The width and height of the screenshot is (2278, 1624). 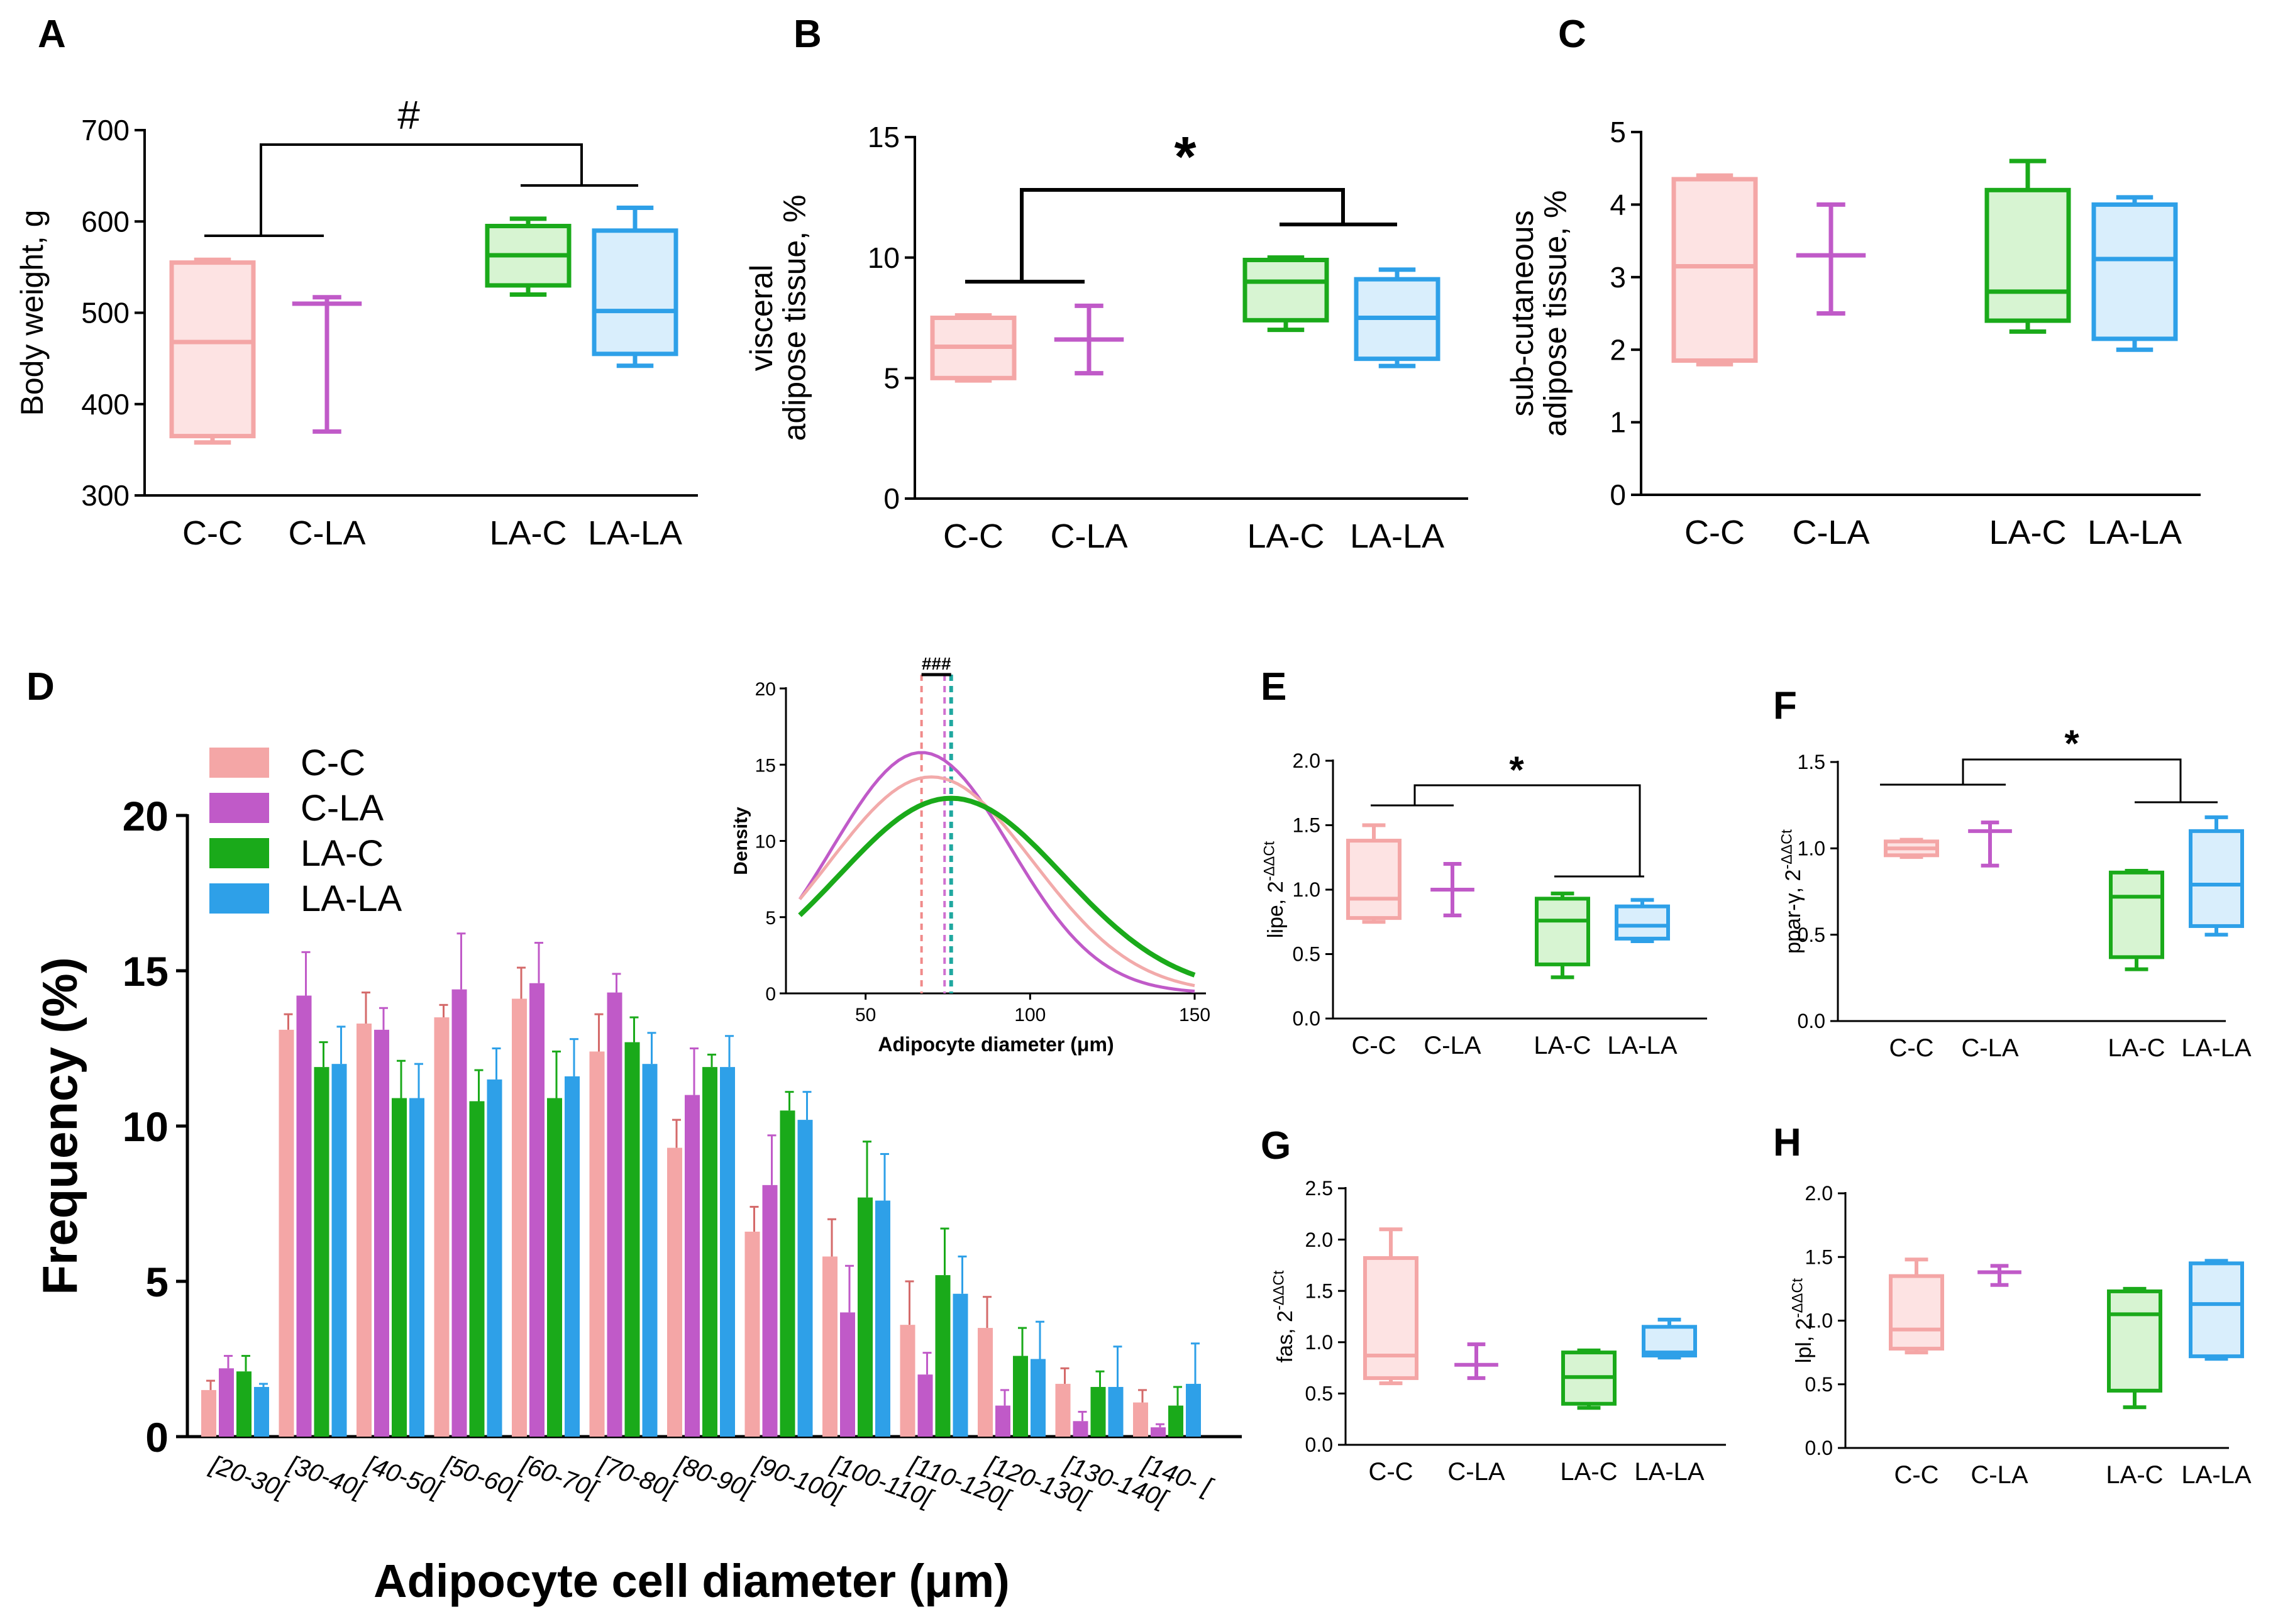 What do you see at coordinates (2216, 1048) in the screenshot?
I see `x-label-F: LA-LA` at bounding box center [2216, 1048].